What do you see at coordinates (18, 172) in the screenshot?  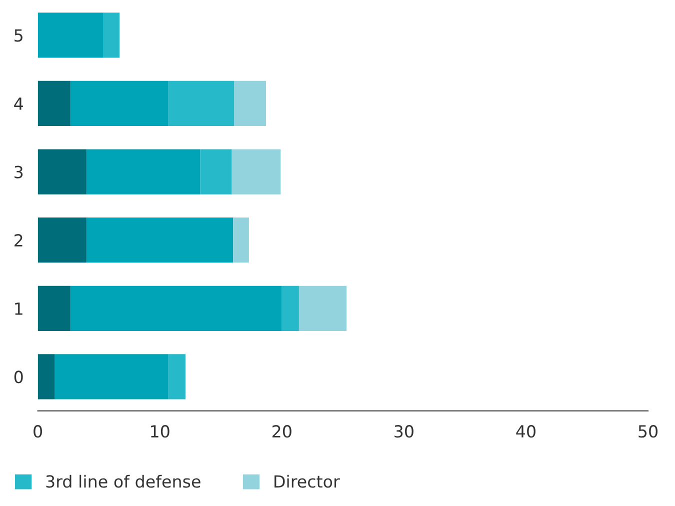 I see `y-tick-label: 3` at bounding box center [18, 172].